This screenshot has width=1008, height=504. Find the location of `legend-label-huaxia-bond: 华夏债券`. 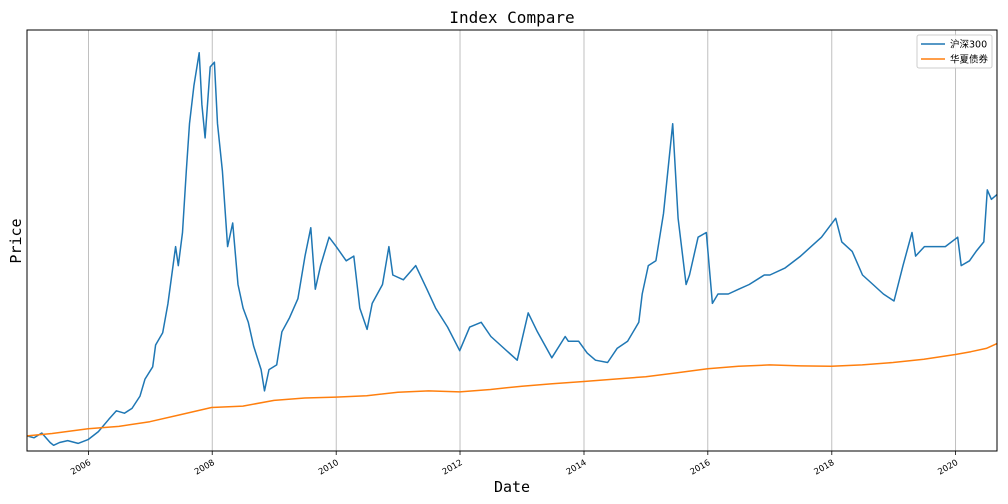

legend-label-huaxia-bond: 华夏债券 is located at coordinates (969, 60).